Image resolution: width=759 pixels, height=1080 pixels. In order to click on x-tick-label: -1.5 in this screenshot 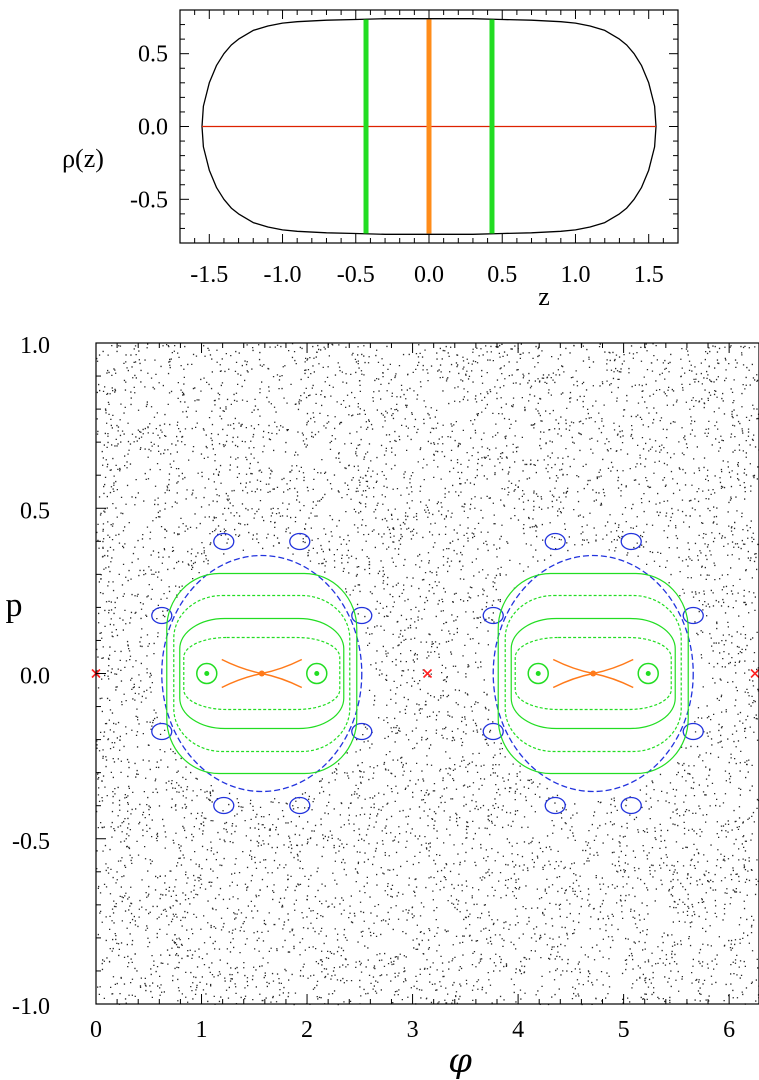, I will do `click(209, 275)`.